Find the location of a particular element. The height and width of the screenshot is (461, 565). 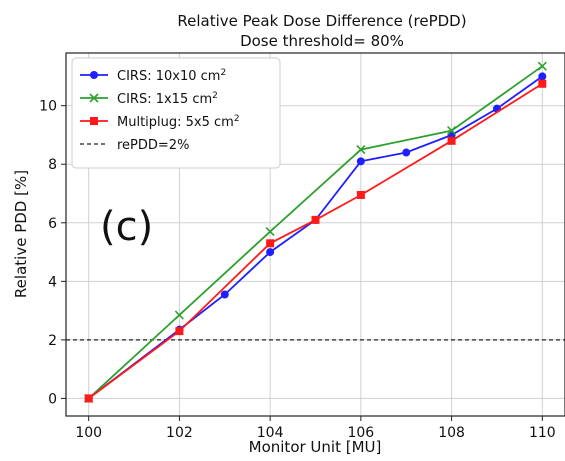

x-tick-label: 104 is located at coordinates (270, 433).